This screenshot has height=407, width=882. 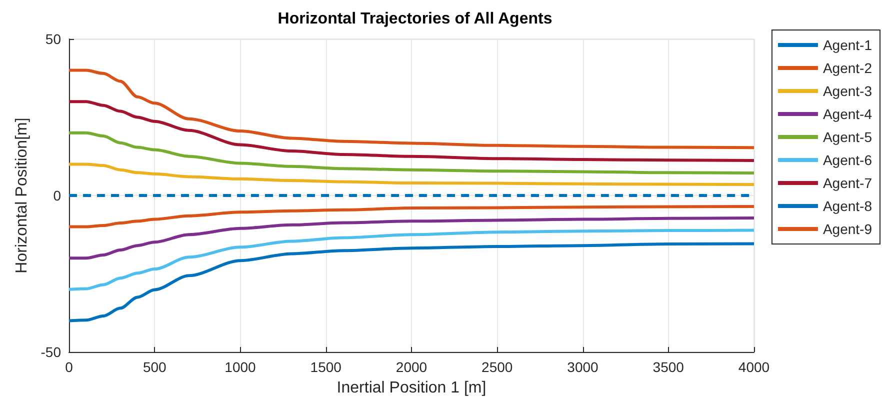 I want to click on legend-label: Agent-7, so click(x=847, y=183).